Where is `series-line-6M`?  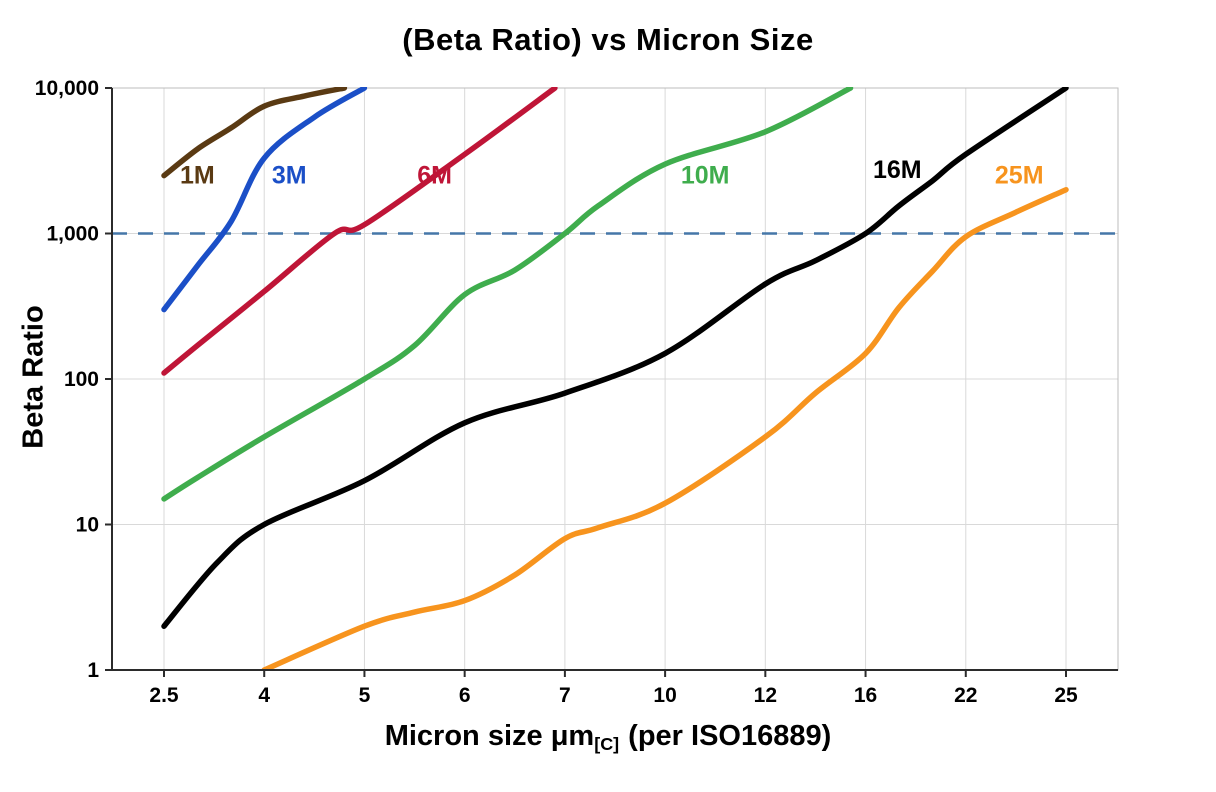
series-line-6M is located at coordinates (359, 231).